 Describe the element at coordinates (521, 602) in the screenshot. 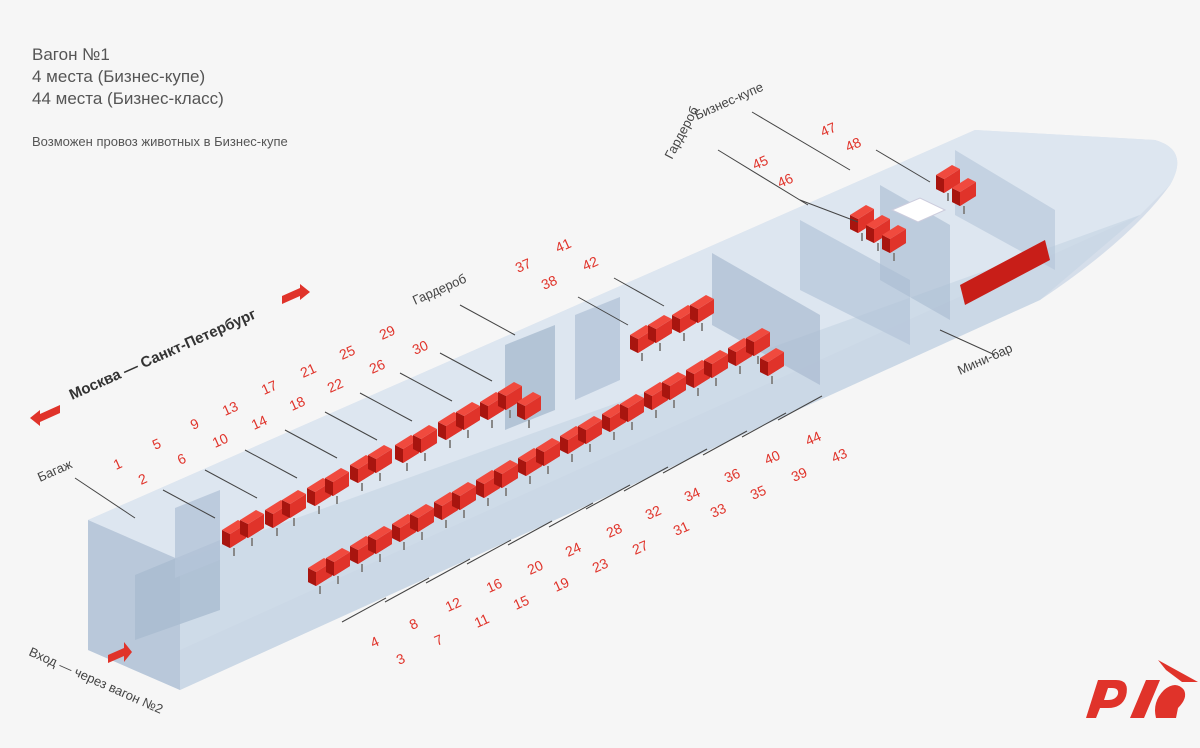

I see `seat-number: 15` at that location.